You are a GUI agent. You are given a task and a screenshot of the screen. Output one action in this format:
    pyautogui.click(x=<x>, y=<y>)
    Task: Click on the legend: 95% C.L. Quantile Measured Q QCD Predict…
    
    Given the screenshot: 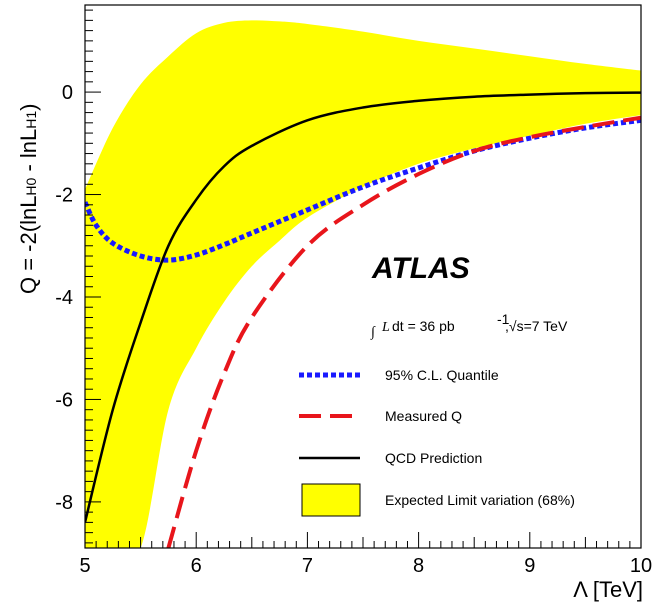 What is the action you would take?
    pyautogui.click(x=437, y=442)
    